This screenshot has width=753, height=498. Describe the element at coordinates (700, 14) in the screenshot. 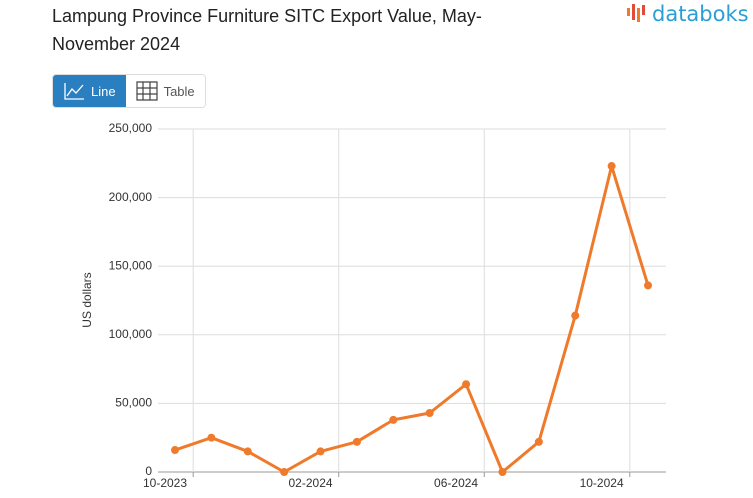

I see `logo-text: databoks` at that location.